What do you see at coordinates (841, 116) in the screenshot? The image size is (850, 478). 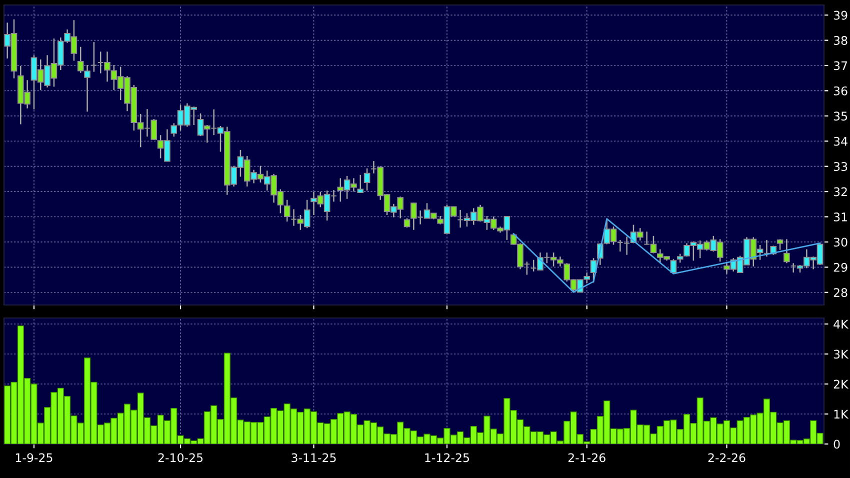 I see `y-tick-label: 35` at bounding box center [841, 116].